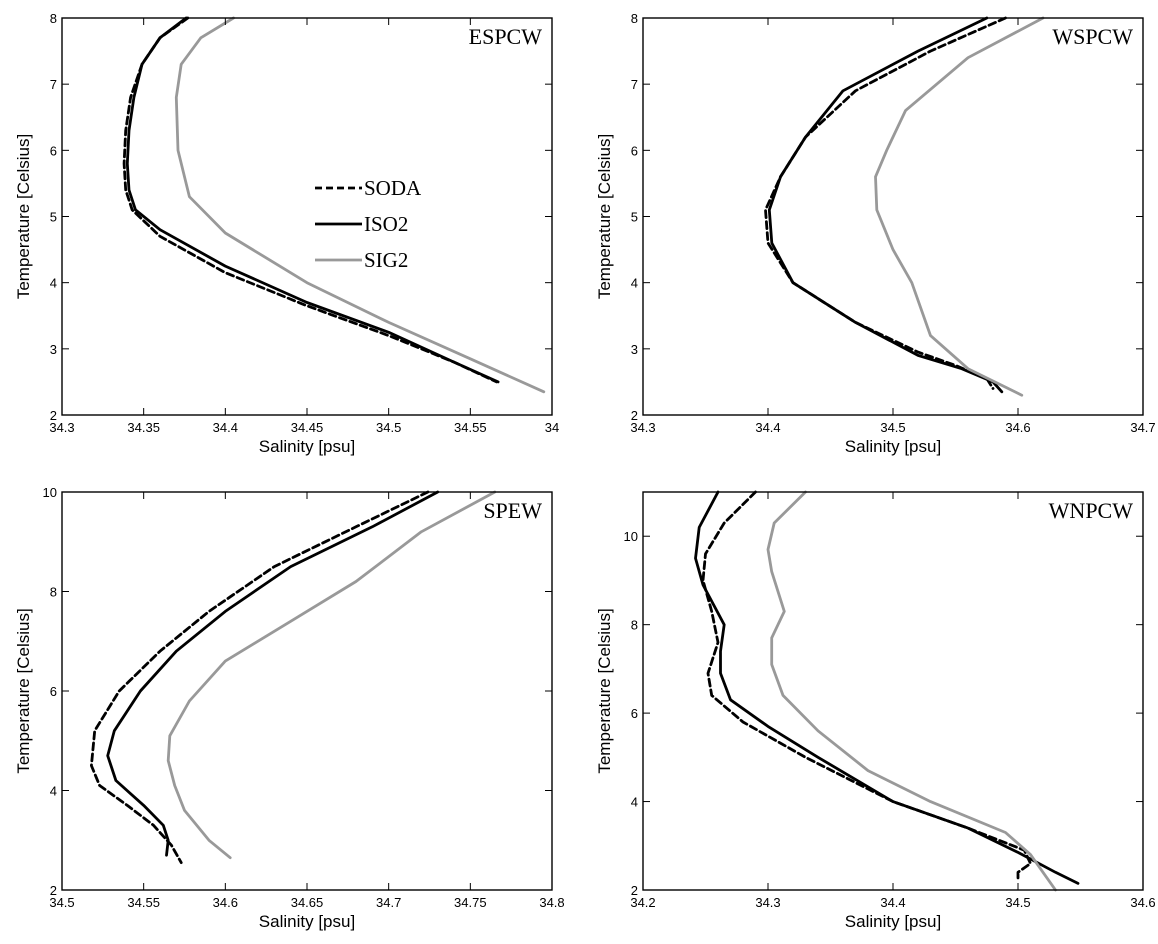 The width and height of the screenshot is (1158, 944). I want to click on chart-3-series-iso2, so click(273, 673).